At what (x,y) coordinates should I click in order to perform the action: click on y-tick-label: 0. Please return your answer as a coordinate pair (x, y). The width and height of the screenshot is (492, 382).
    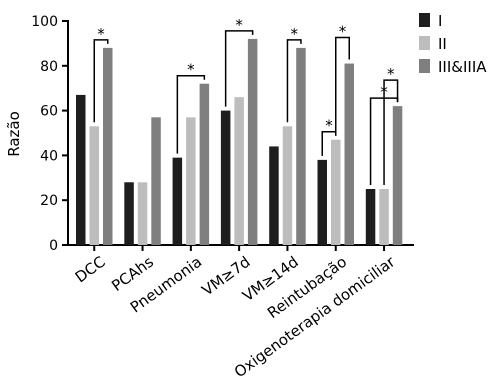
    Looking at the image, I should click on (53, 246).